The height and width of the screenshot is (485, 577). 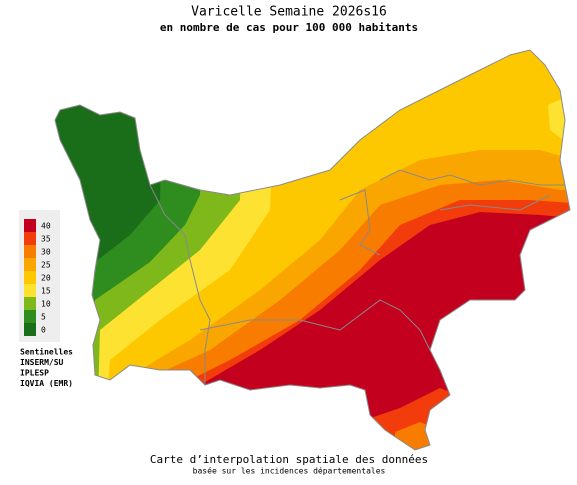 What do you see at coordinates (46, 352) in the screenshot?
I see `source-line: Sentinelles` at bounding box center [46, 352].